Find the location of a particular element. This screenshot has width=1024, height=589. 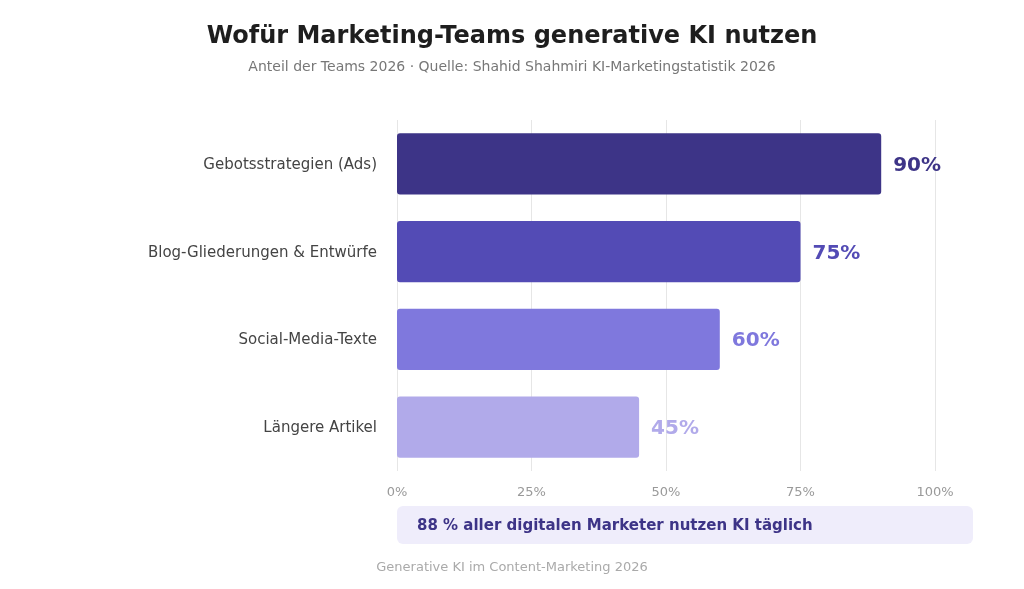

data-label: 75% is located at coordinates (836, 251).